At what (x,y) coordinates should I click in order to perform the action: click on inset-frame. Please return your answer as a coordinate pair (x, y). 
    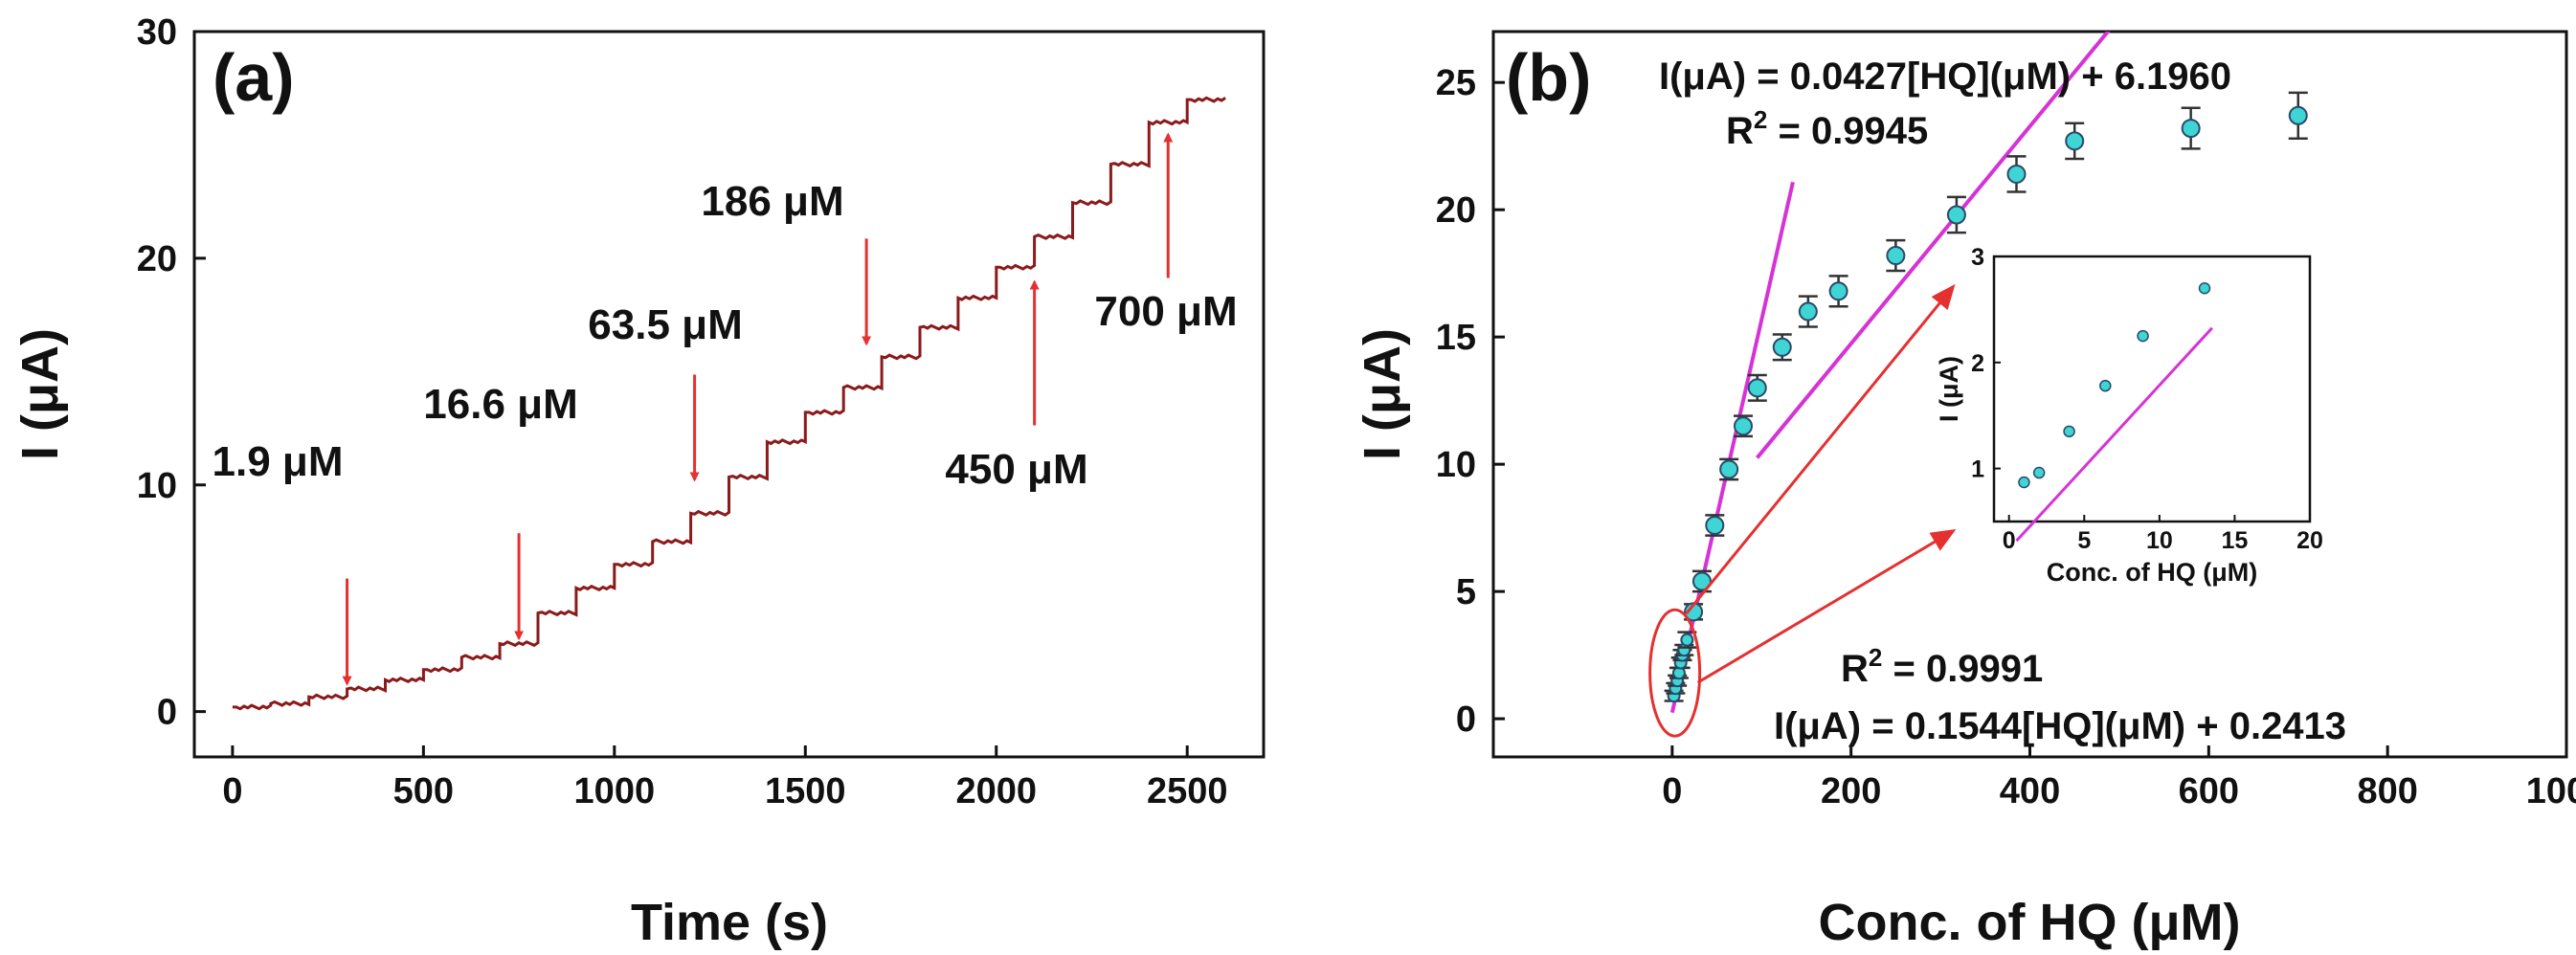
    Looking at the image, I should click on (2152, 389).